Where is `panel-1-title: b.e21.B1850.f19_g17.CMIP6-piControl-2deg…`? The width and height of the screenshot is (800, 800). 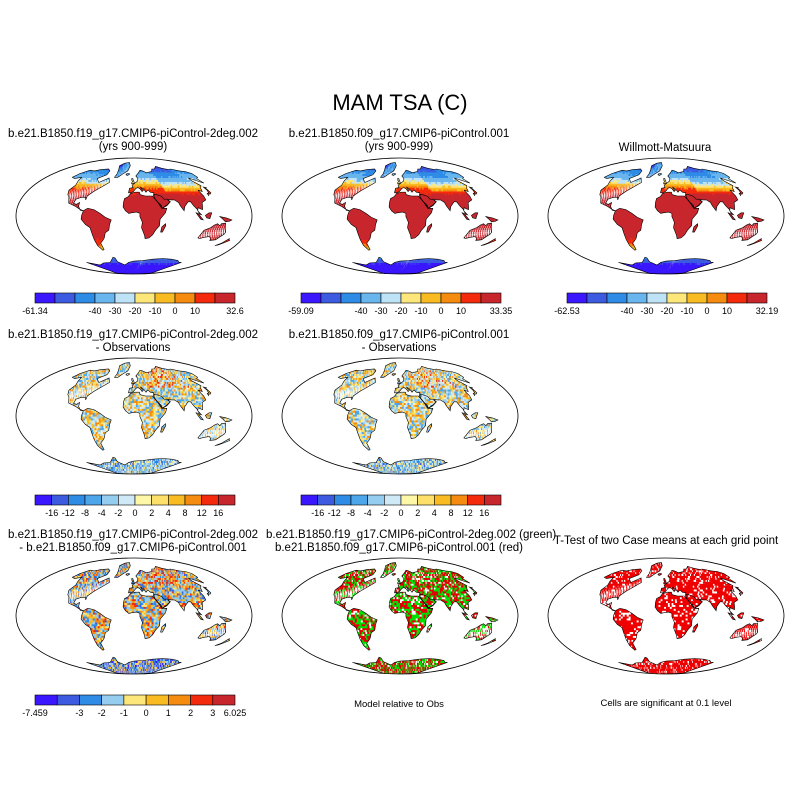
panel-1-title: b.e21.B1850.f19_g17.CMIP6-piControl-2deg… is located at coordinates (133, 141).